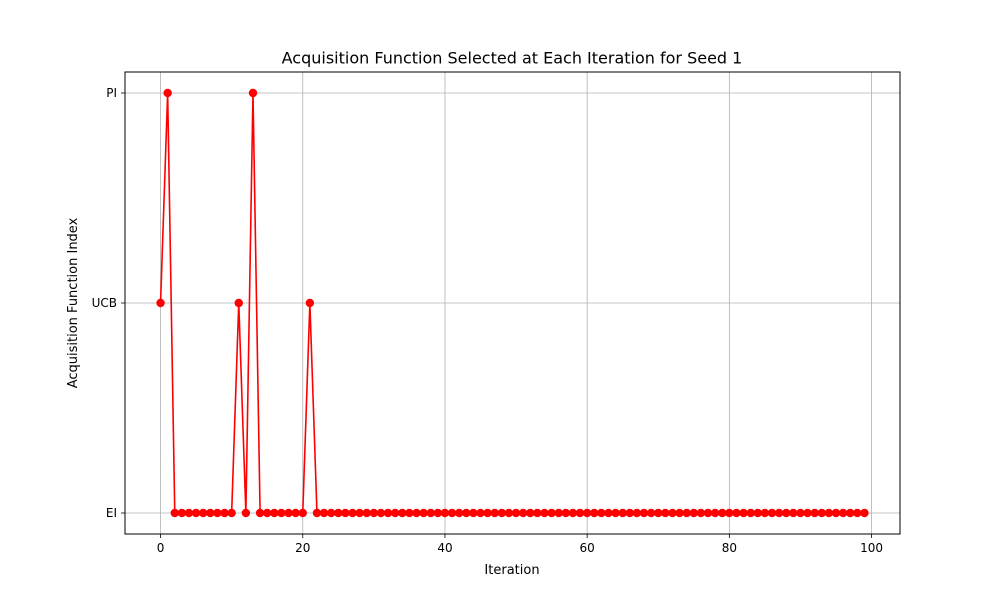 The width and height of the screenshot is (1000, 600). What do you see at coordinates (871, 548) in the screenshot?
I see `x-tick-label: 100` at bounding box center [871, 548].